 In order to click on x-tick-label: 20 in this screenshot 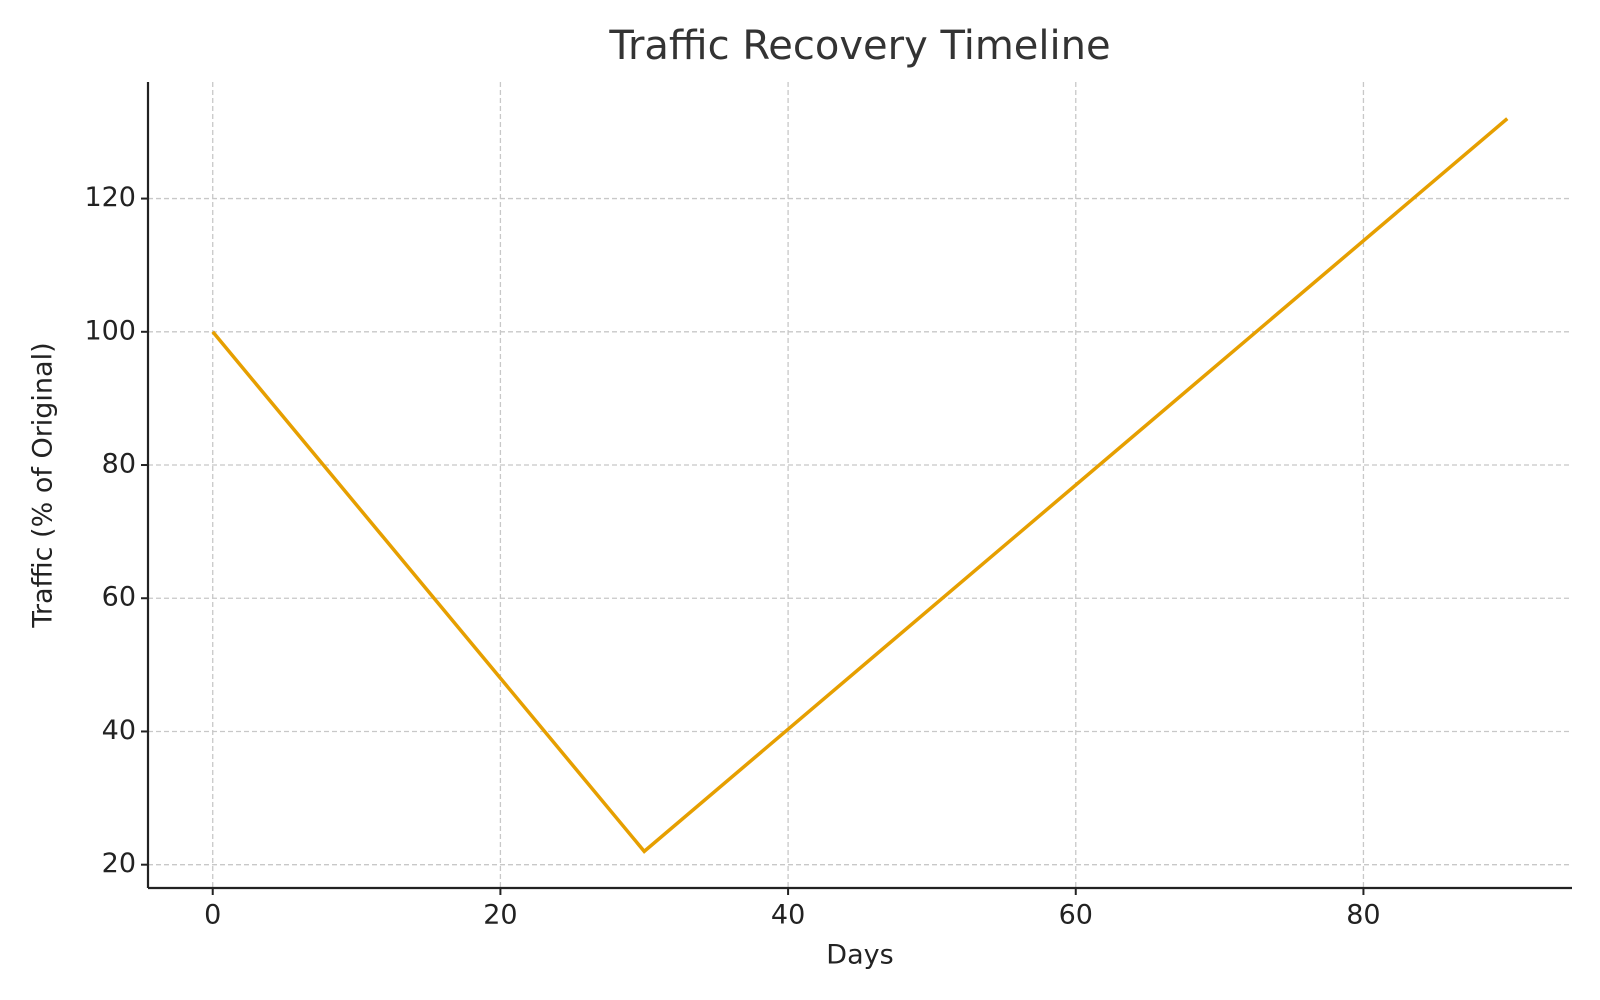, I will do `click(500, 915)`.